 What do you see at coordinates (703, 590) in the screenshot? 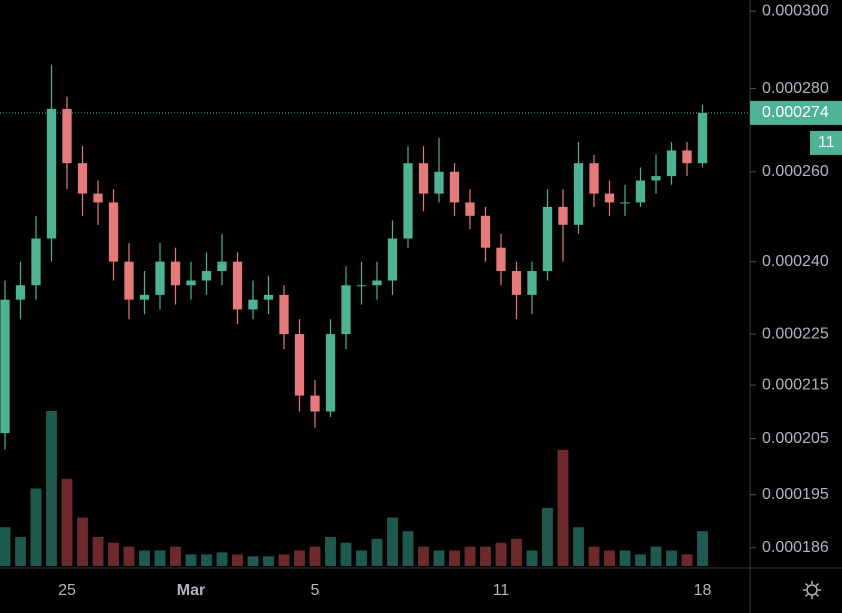
I see `x-tick-label: 18` at bounding box center [703, 590].